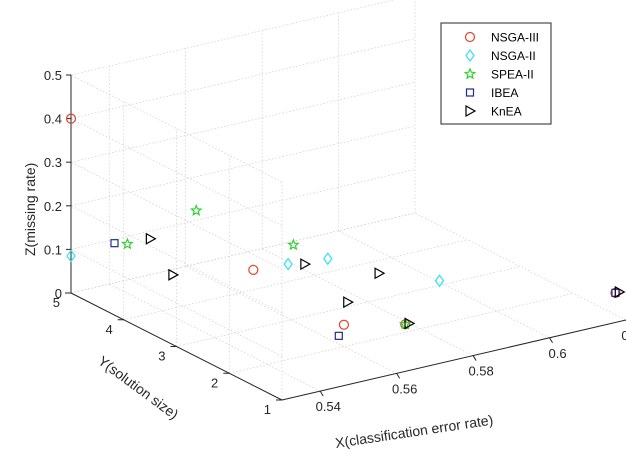 This screenshot has height=468, width=626. Describe the element at coordinates (53, 119) in the screenshot. I see `z-tick-label: 0.4` at that location.